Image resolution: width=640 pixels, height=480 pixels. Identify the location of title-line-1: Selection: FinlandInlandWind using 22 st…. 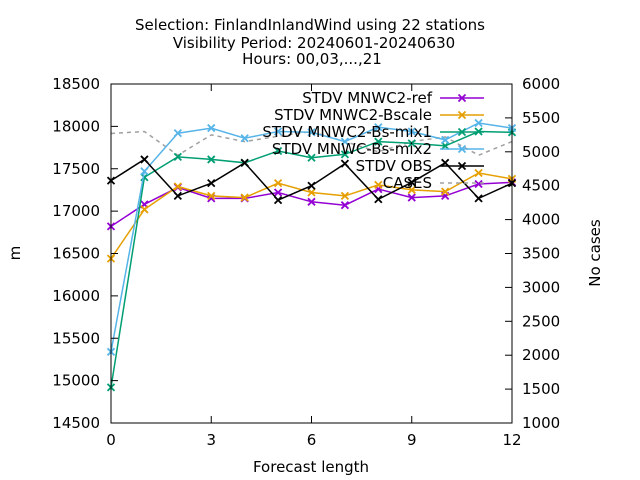
(310, 25).